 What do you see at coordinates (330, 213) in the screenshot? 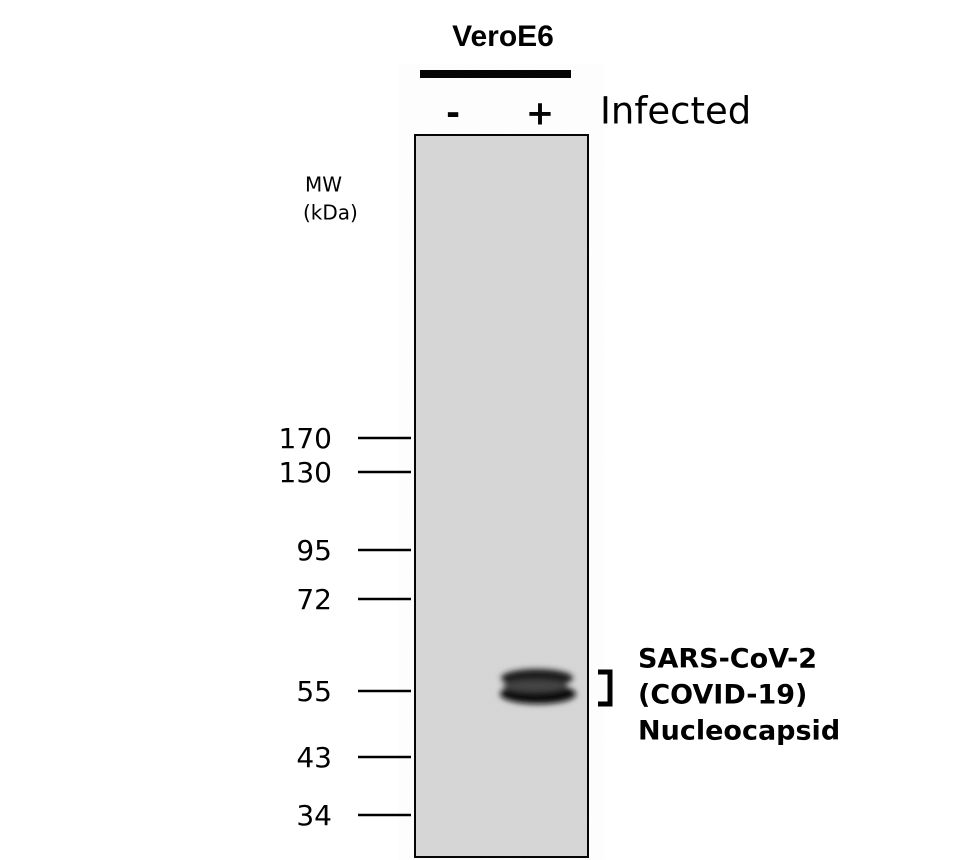
I see `mw-unit: (kDa)` at bounding box center [330, 213].